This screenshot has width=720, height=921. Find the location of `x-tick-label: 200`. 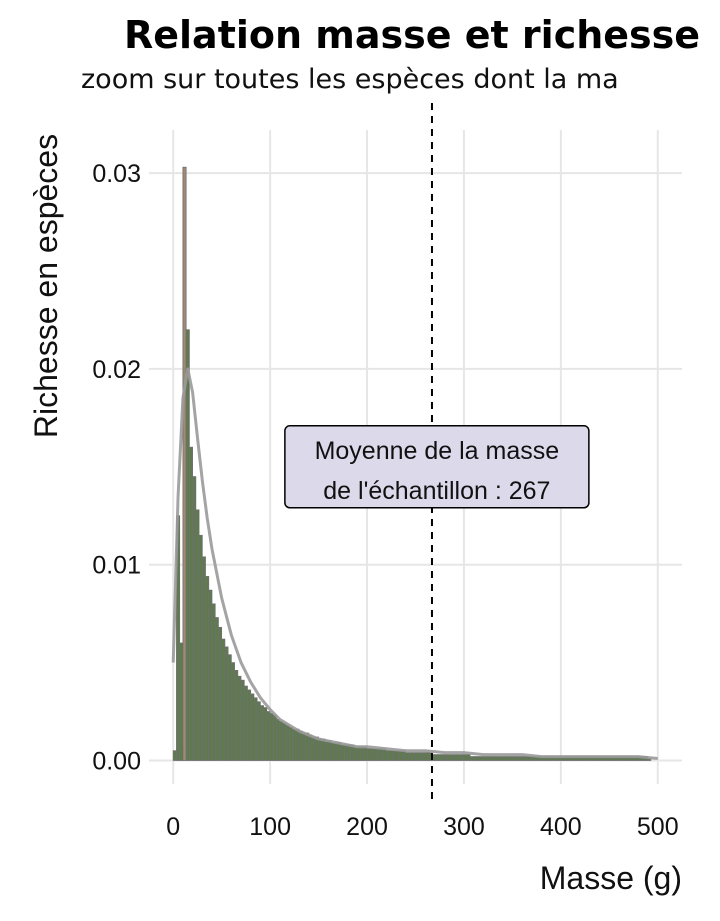

x-tick-label: 200 is located at coordinates (367, 827).